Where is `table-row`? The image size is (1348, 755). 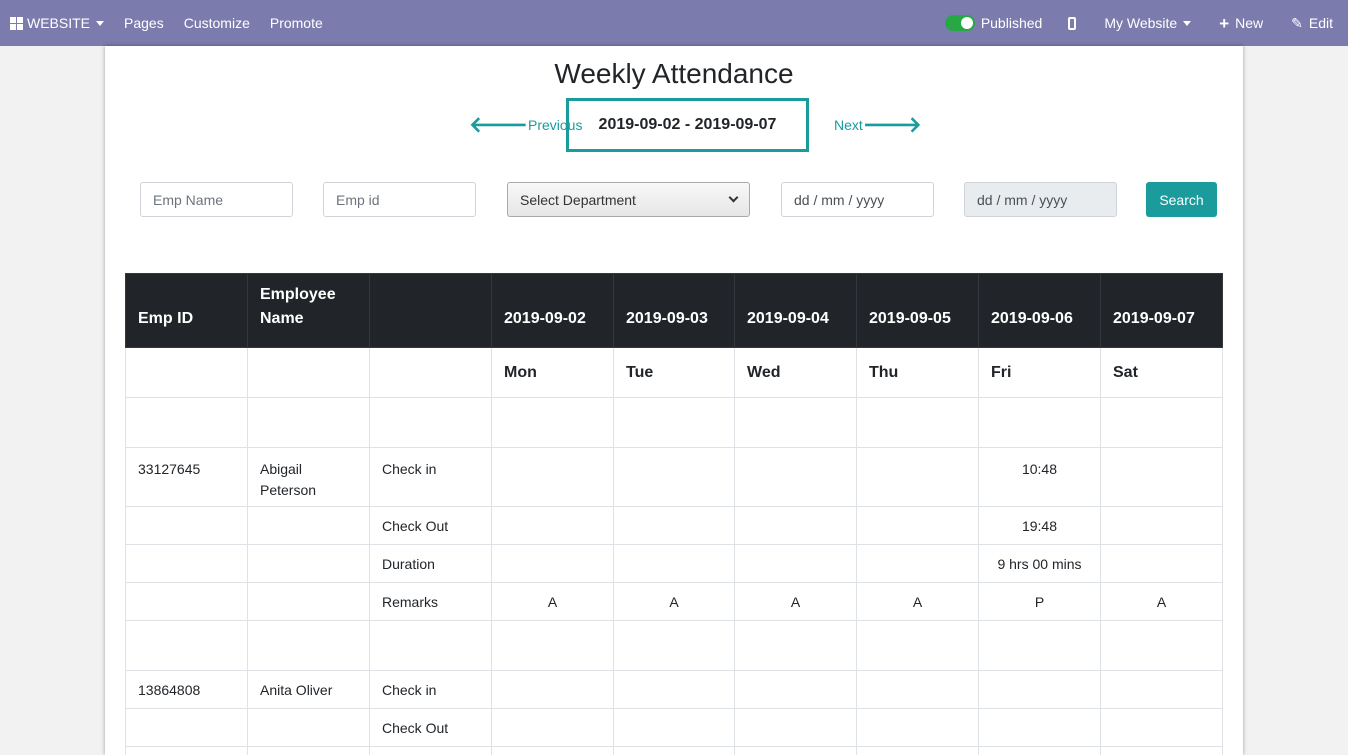 table-row is located at coordinates (674, 750).